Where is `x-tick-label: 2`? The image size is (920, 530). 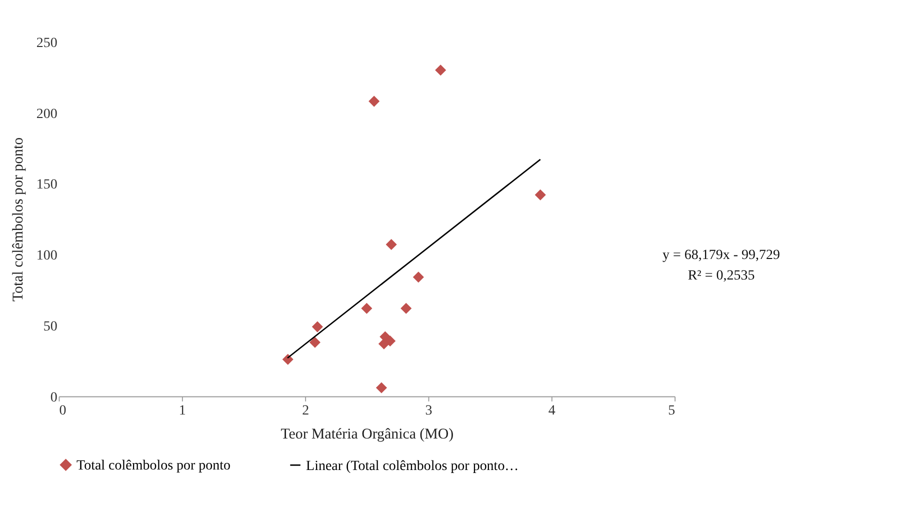
x-tick-label: 2 is located at coordinates (306, 410).